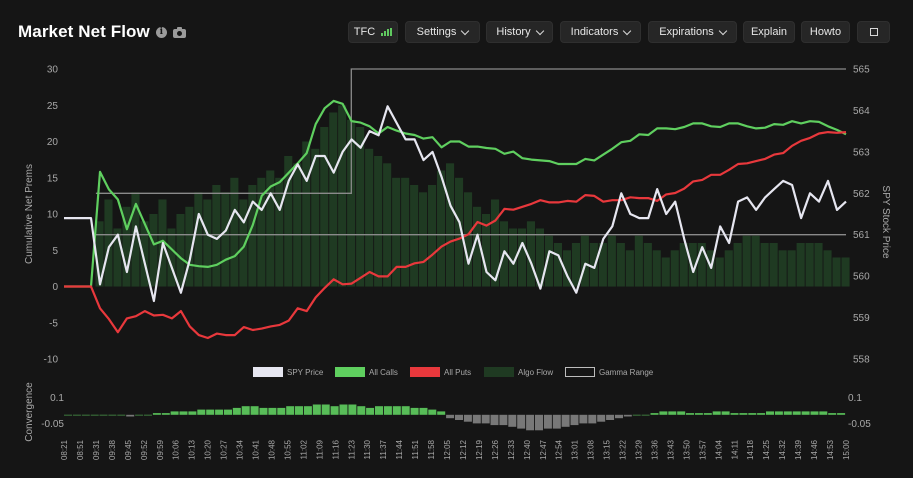 Image resolution: width=913 pixels, height=478 pixels. Describe the element at coordinates (861, 215) in the screenshot. I see `right-y-axis: 565 564 563 562 561 560 559 558` at that location.